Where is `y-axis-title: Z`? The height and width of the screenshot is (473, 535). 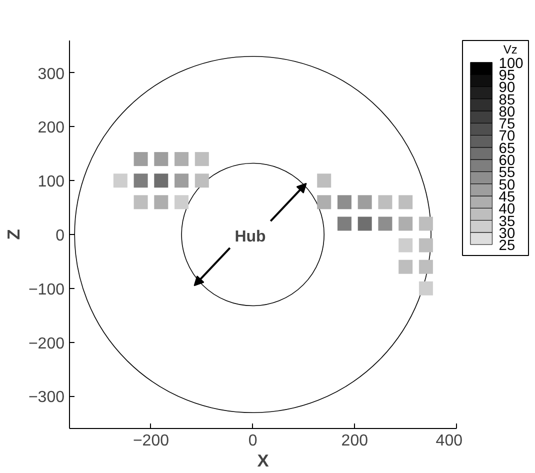
y-axis-title: Z is located at coordinates (13, 234).